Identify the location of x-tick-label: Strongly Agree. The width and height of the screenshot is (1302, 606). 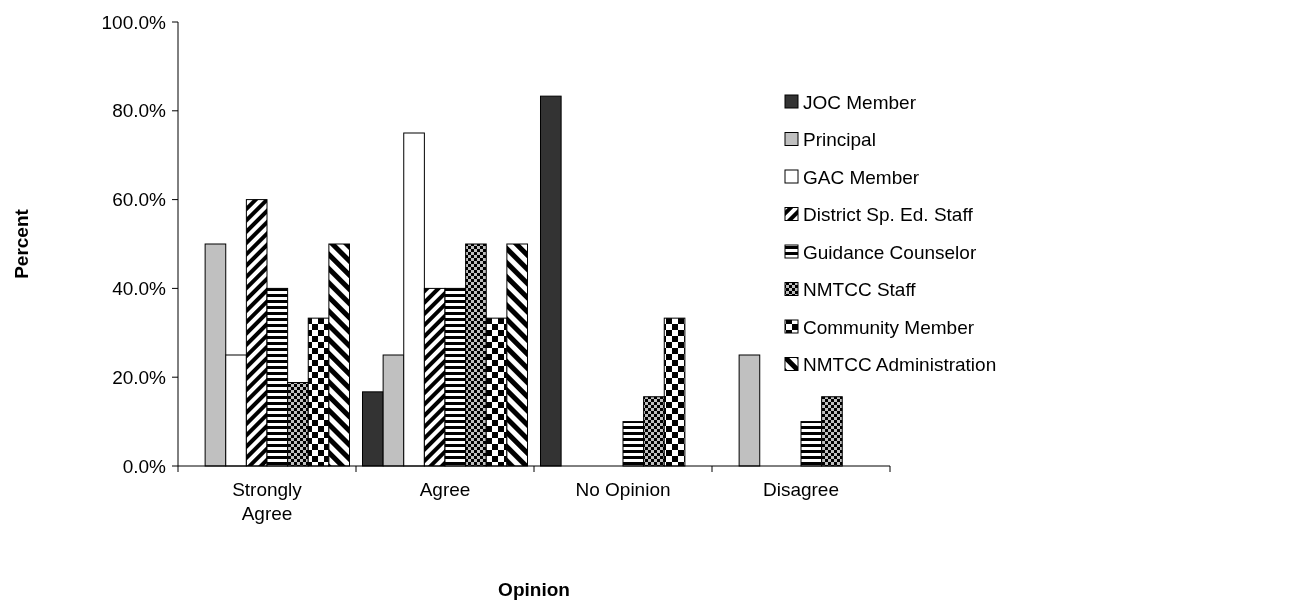
(267, 501).